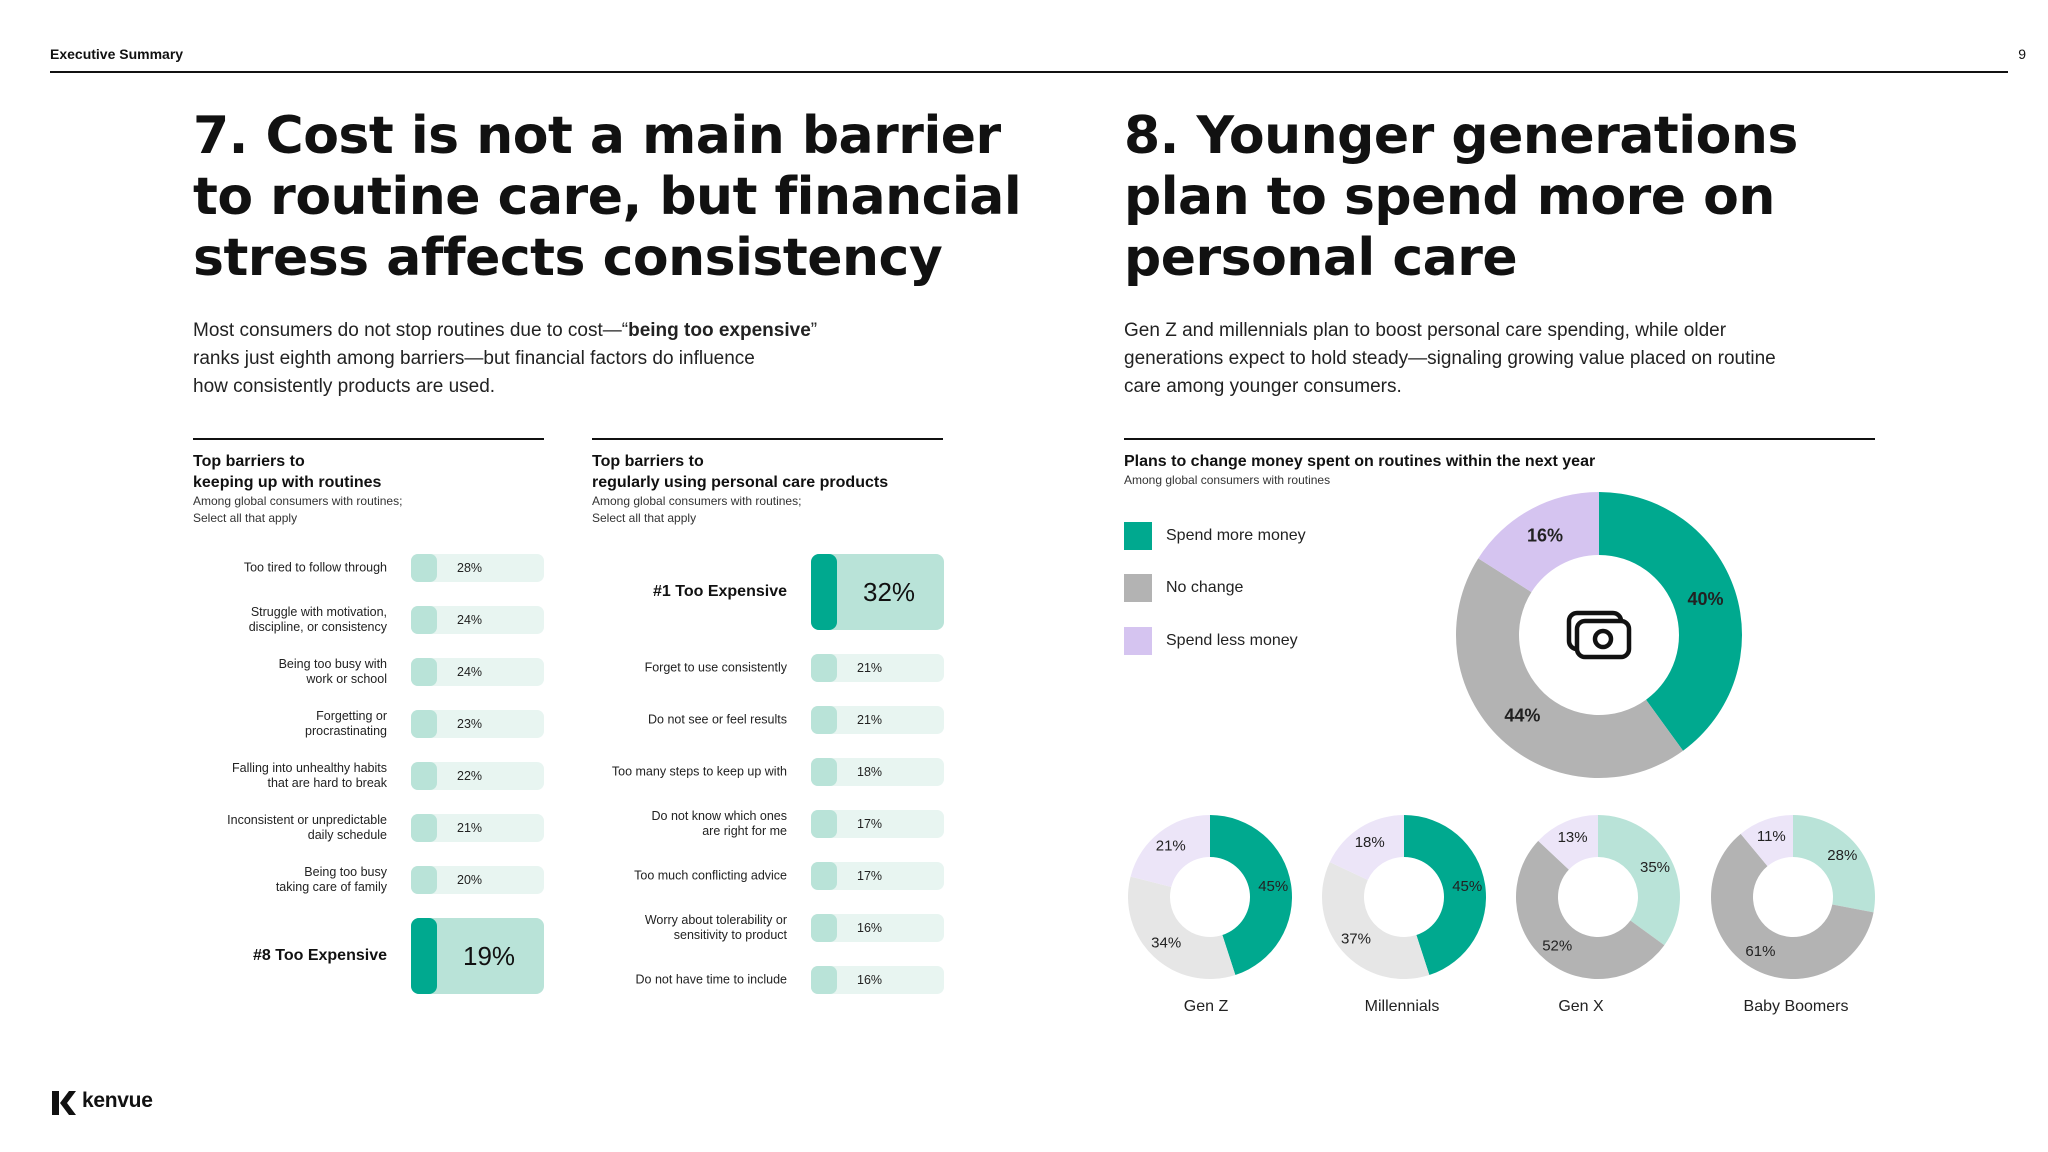 The image size is (2048, 1152). What do you see at coordinates (1232, 640) in the screenshot?
I see `legend-label: Spend less money` at bounding box center [1232, 640].